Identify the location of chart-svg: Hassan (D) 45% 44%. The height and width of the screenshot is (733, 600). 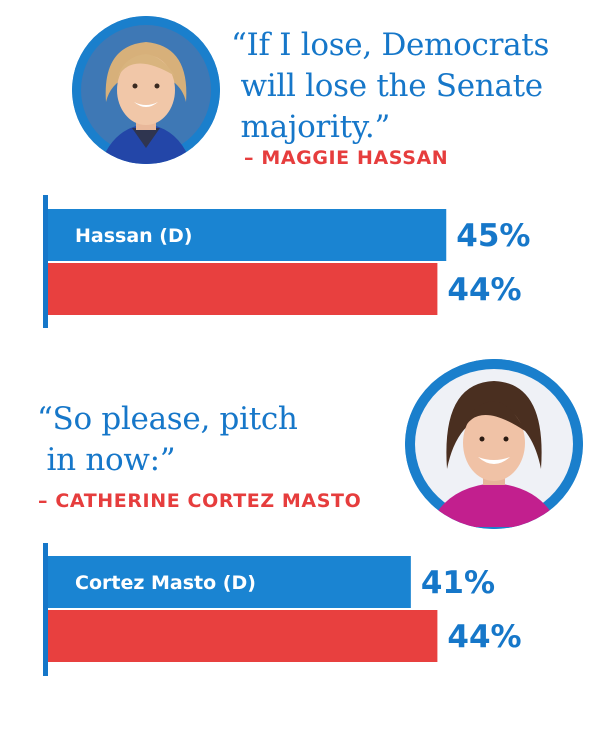
(286, 261).